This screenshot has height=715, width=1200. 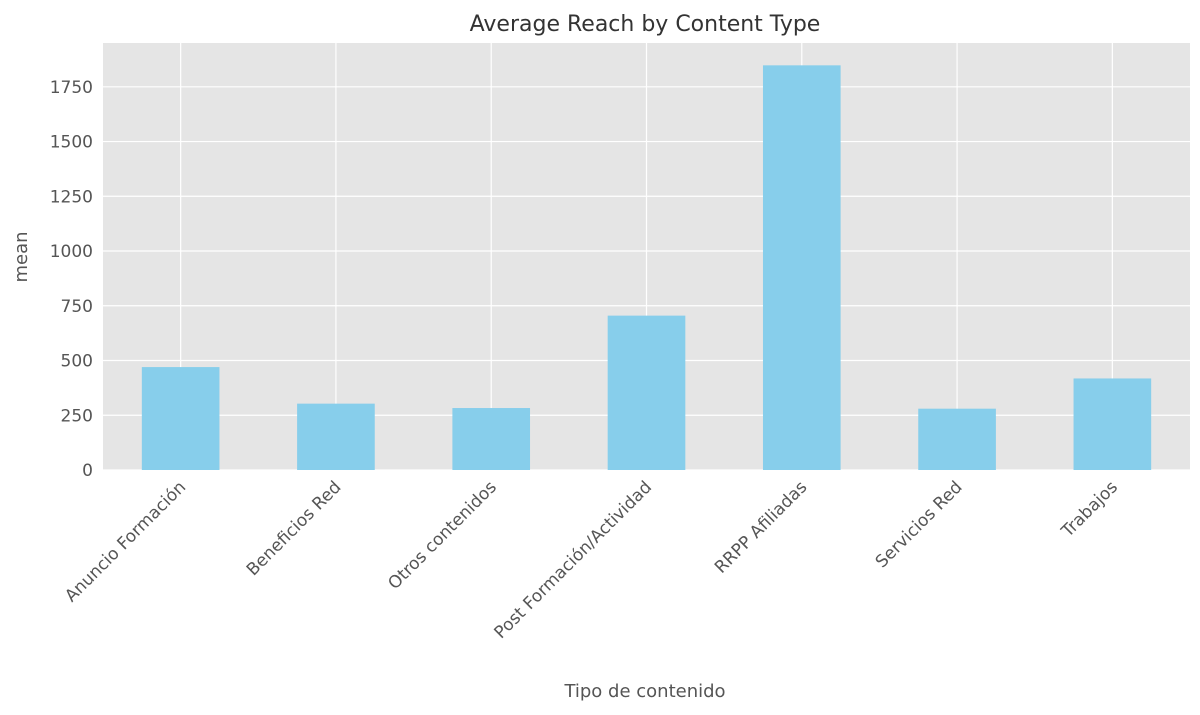 What do you see at coordinates (442, 535) in the screenshot?
I see `x-tick-label: Otros contenidos` at bounding box center [442, 535].